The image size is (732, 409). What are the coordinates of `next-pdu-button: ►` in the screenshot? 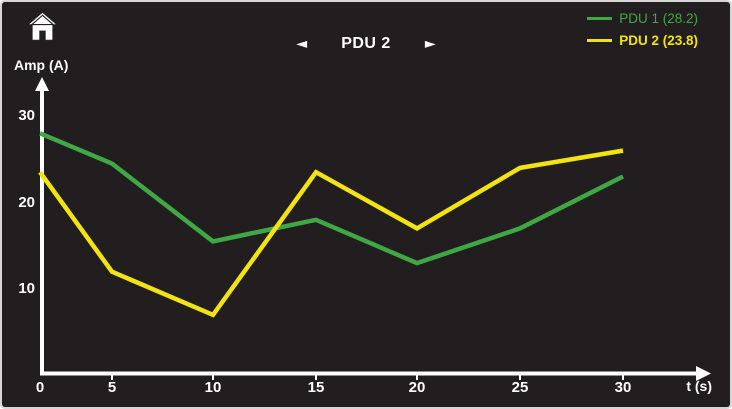 It's located at (430, 44).